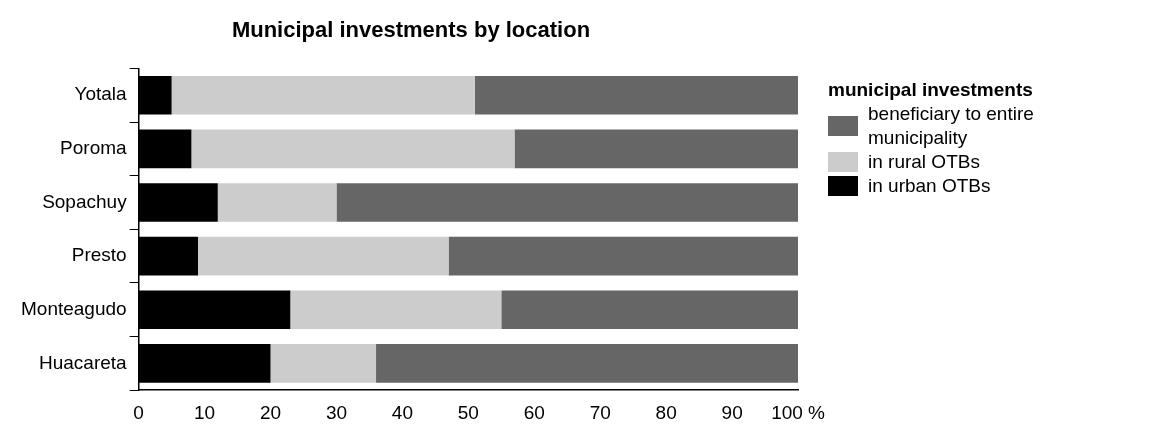 This screenshot has height=446, width=1163. I want to click on x-tick-label: 80, so click(666, 412).